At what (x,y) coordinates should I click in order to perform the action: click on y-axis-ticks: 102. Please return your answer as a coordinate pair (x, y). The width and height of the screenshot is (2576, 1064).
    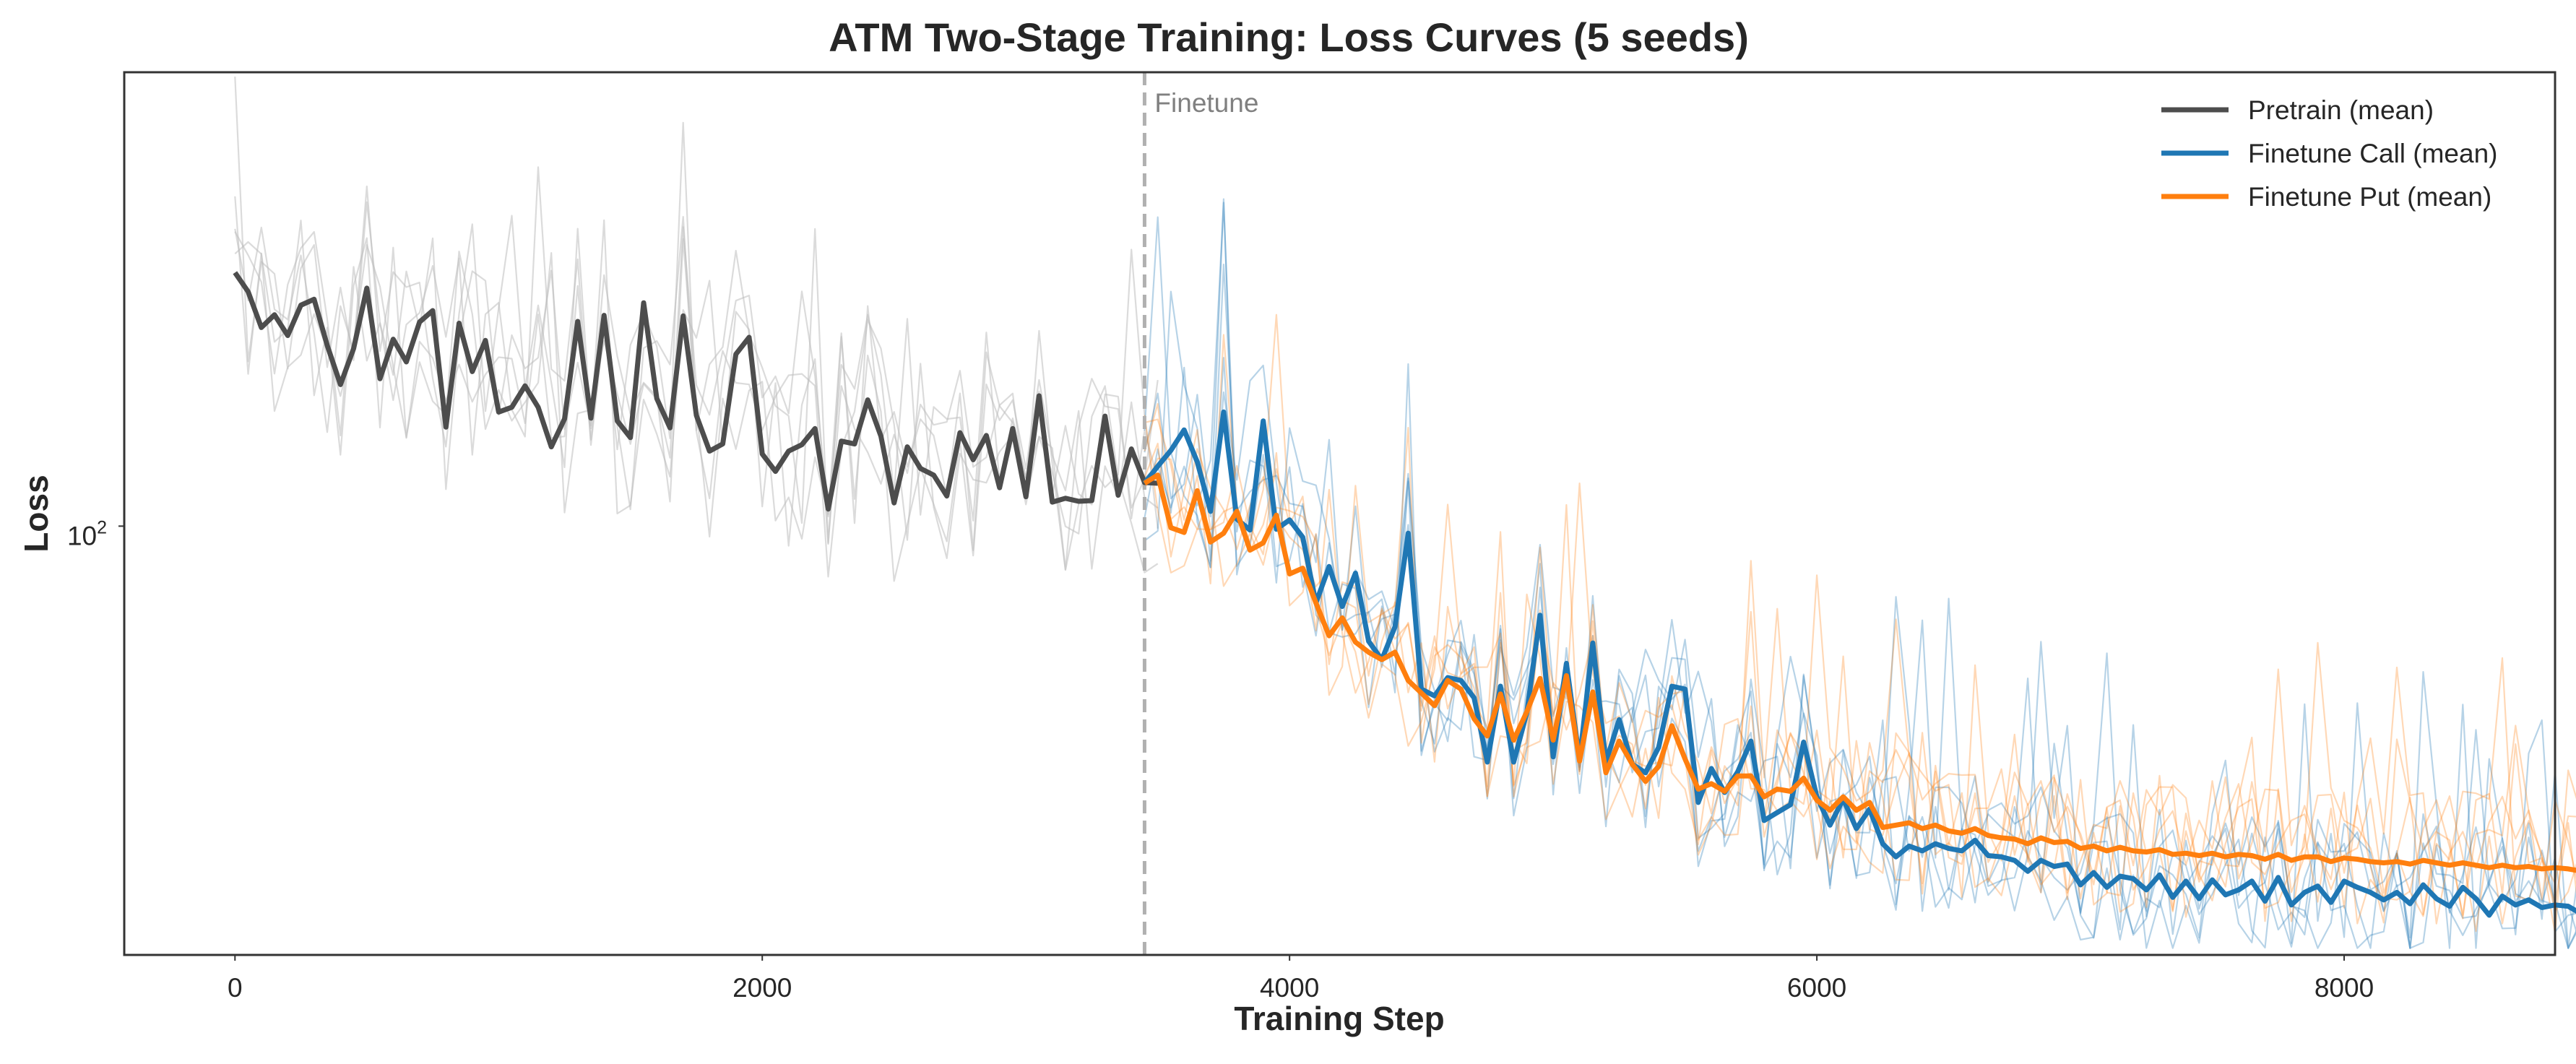
    Looking at the image, I should click on (96, 533).